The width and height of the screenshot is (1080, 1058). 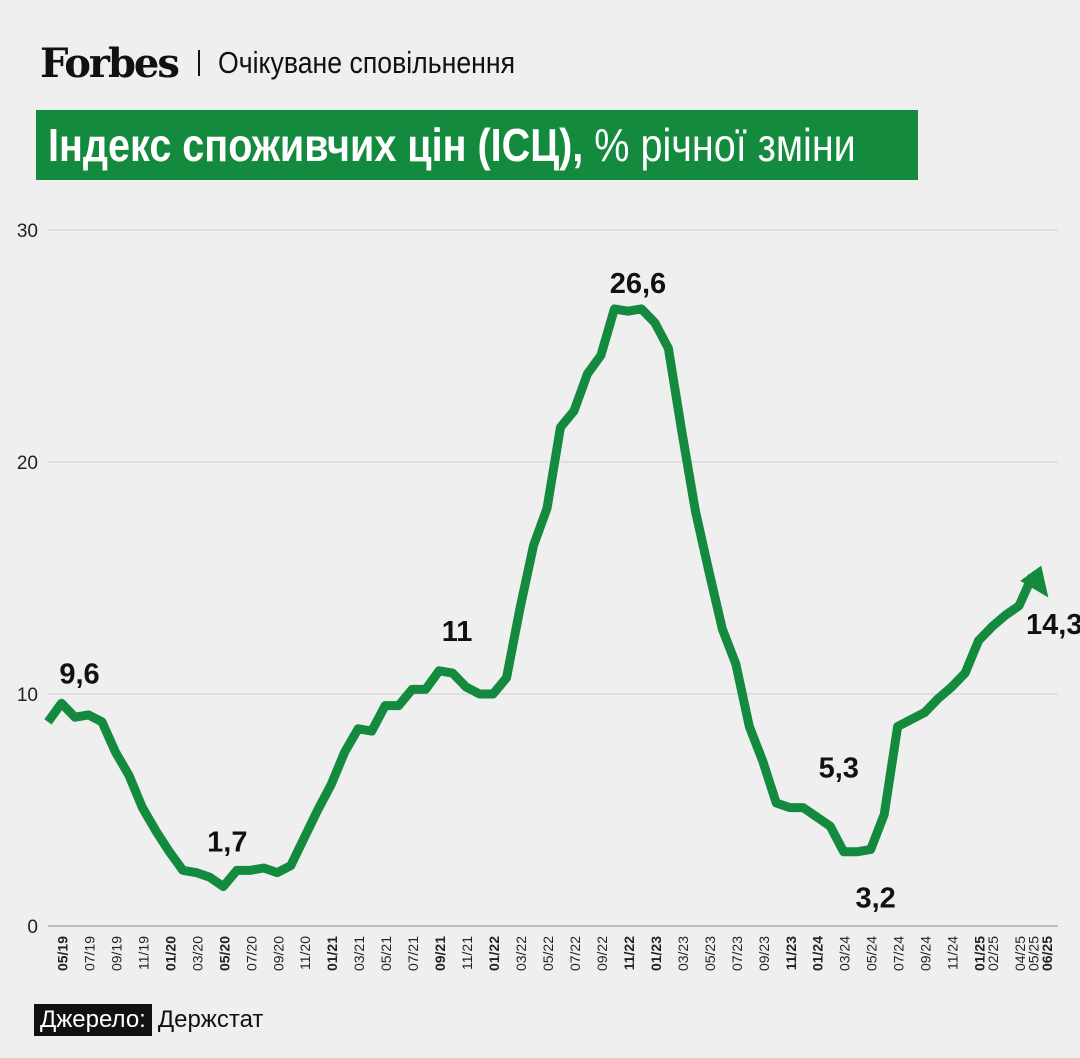 I want to click on x-tick-label: 07/19, so click(x=89, y=953).